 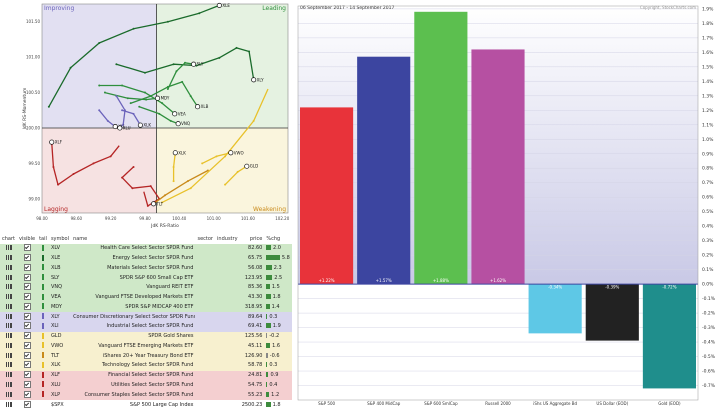 I want to click on table-row: MDY SPDR S&P MIDCAP 400 ETF 318.95 1.4, so click(x=146, y=307).